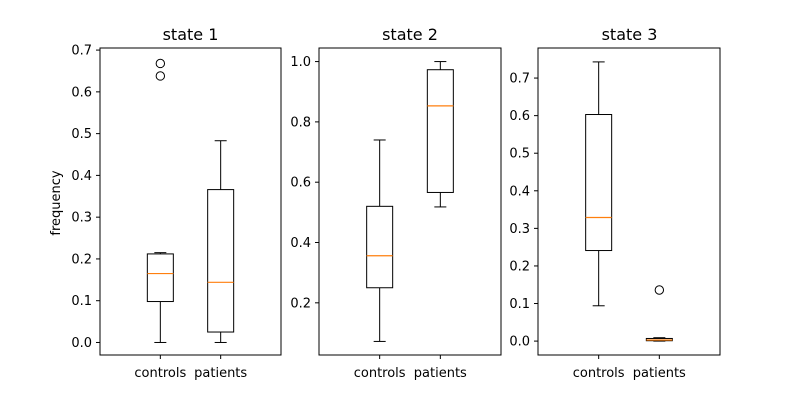 The width and height of the screenshot is (800, 400). Describe the element at coordinates (191, 34) in the screenshot. I see `subplot-title: state 1` at that location.